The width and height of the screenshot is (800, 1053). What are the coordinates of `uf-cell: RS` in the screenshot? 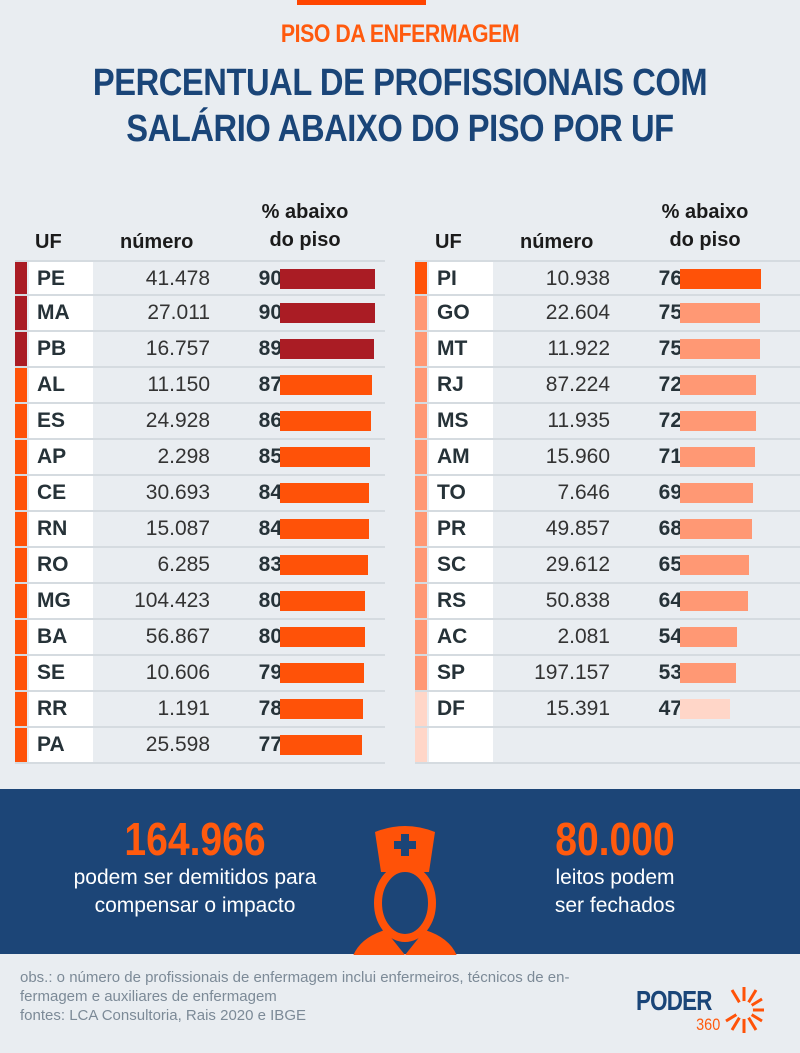 It's located at (461, 601).